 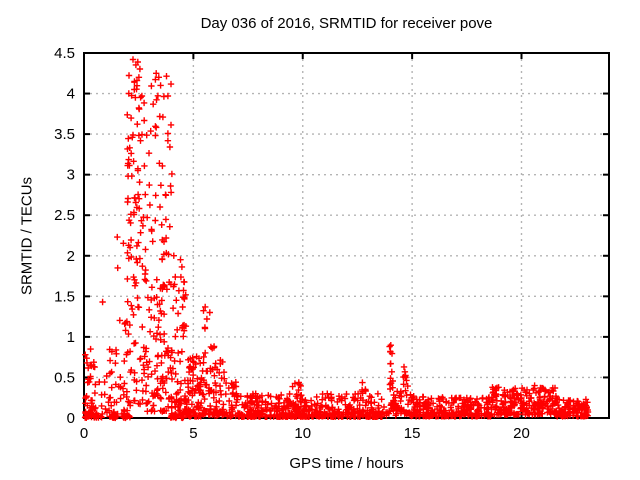 I want to click on y-tick-label: 3, so click(x=71, y=175).